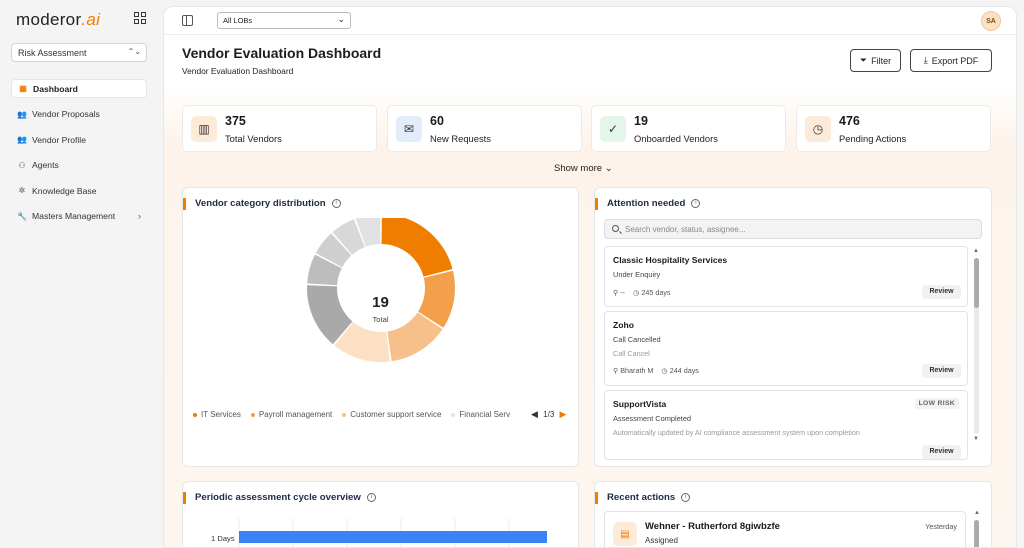 The image size is (1024, 548). I want to click on app-logo: moderor.ai, so click(58, 19).